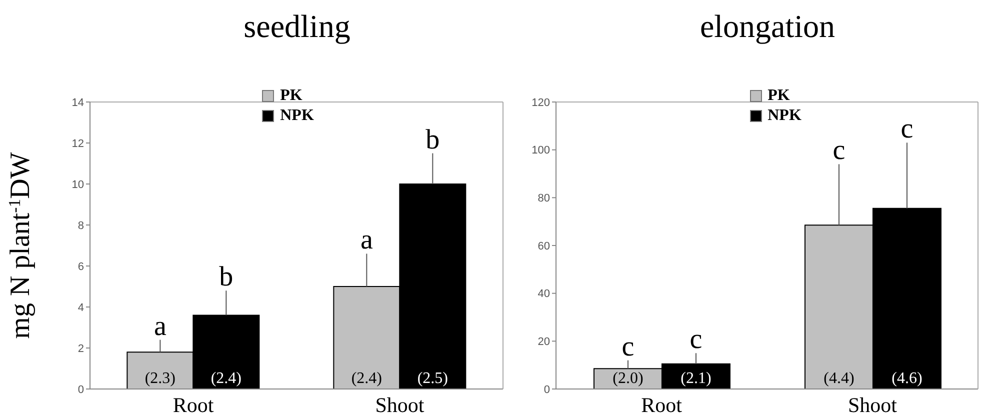  What do you see at coordinates (544, 246) in the screenshot?
I see `y-tick-label: 60` at bounding box center [544, 246].